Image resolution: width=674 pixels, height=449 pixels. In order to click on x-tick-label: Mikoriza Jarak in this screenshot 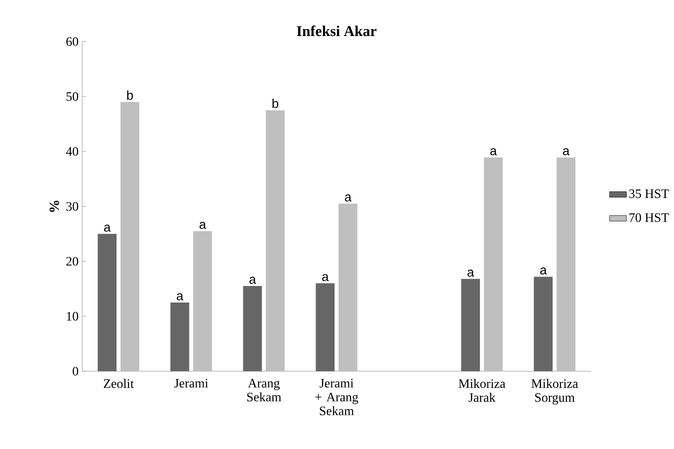, I will do `click(482, 390)`.